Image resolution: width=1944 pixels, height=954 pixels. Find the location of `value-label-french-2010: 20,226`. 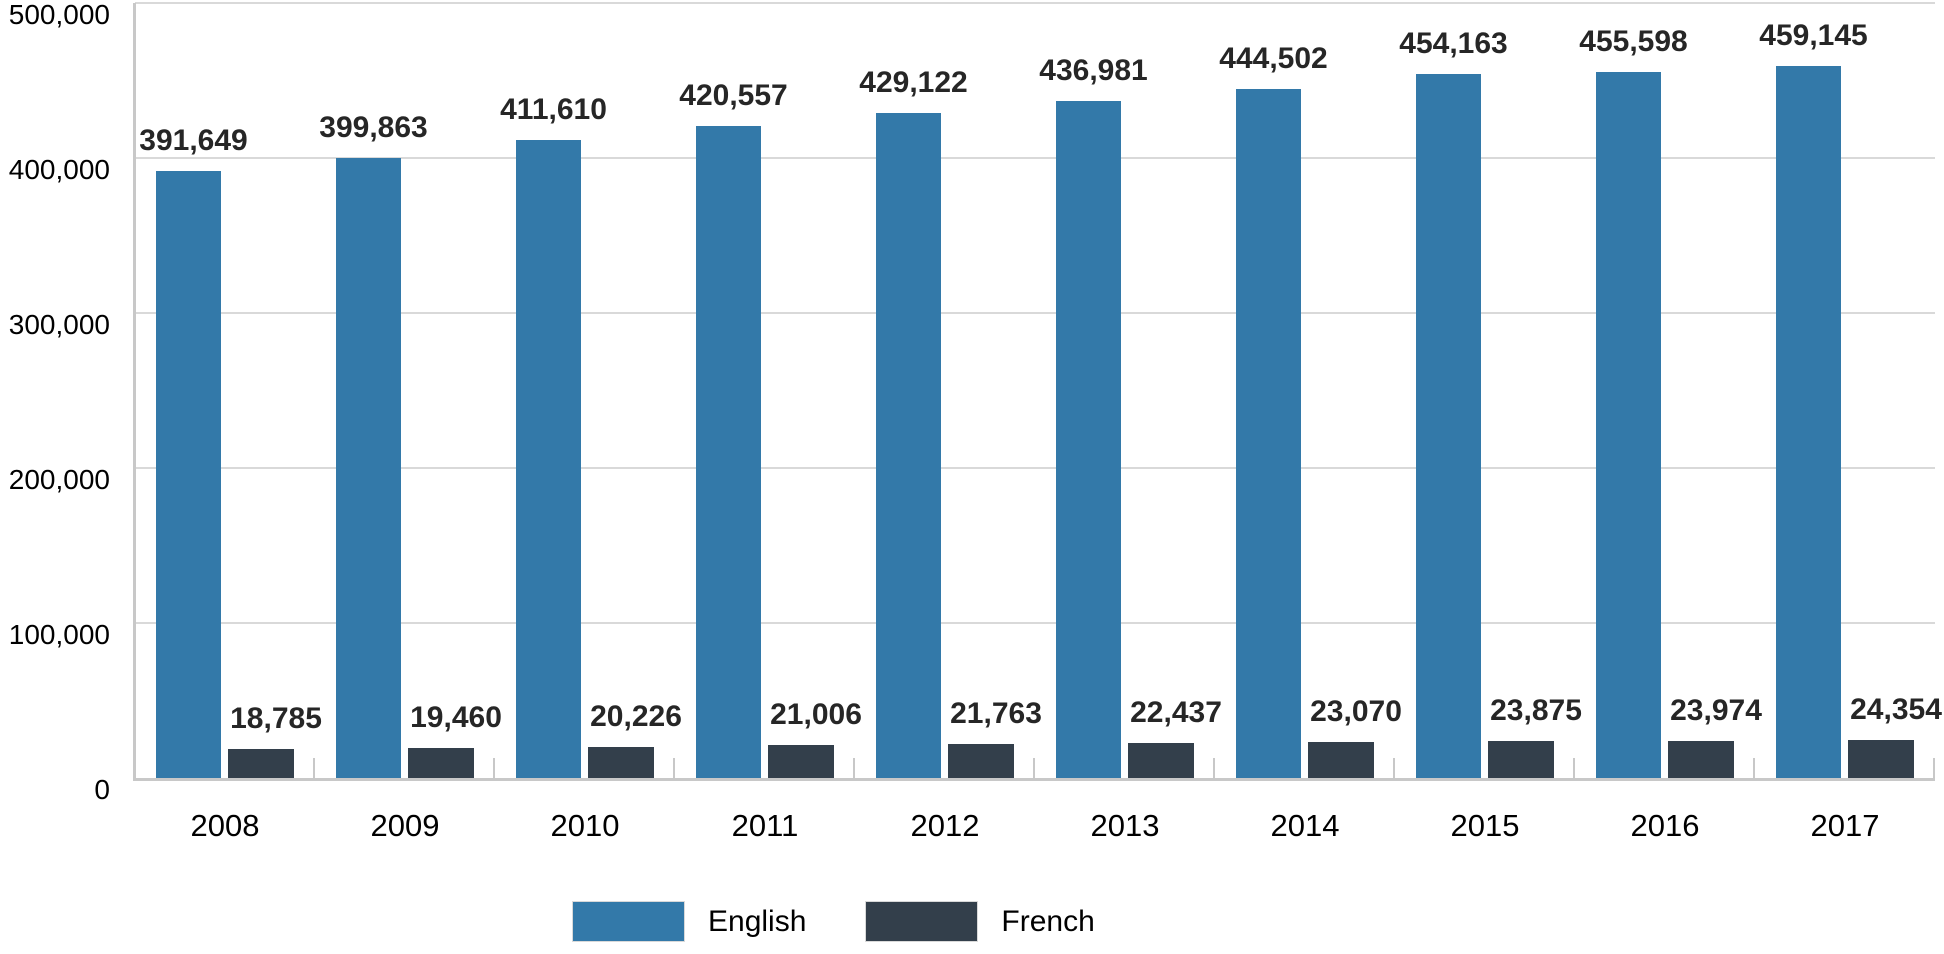

value-label-french-2010: 20,226 is located at coordinates (636, 716).